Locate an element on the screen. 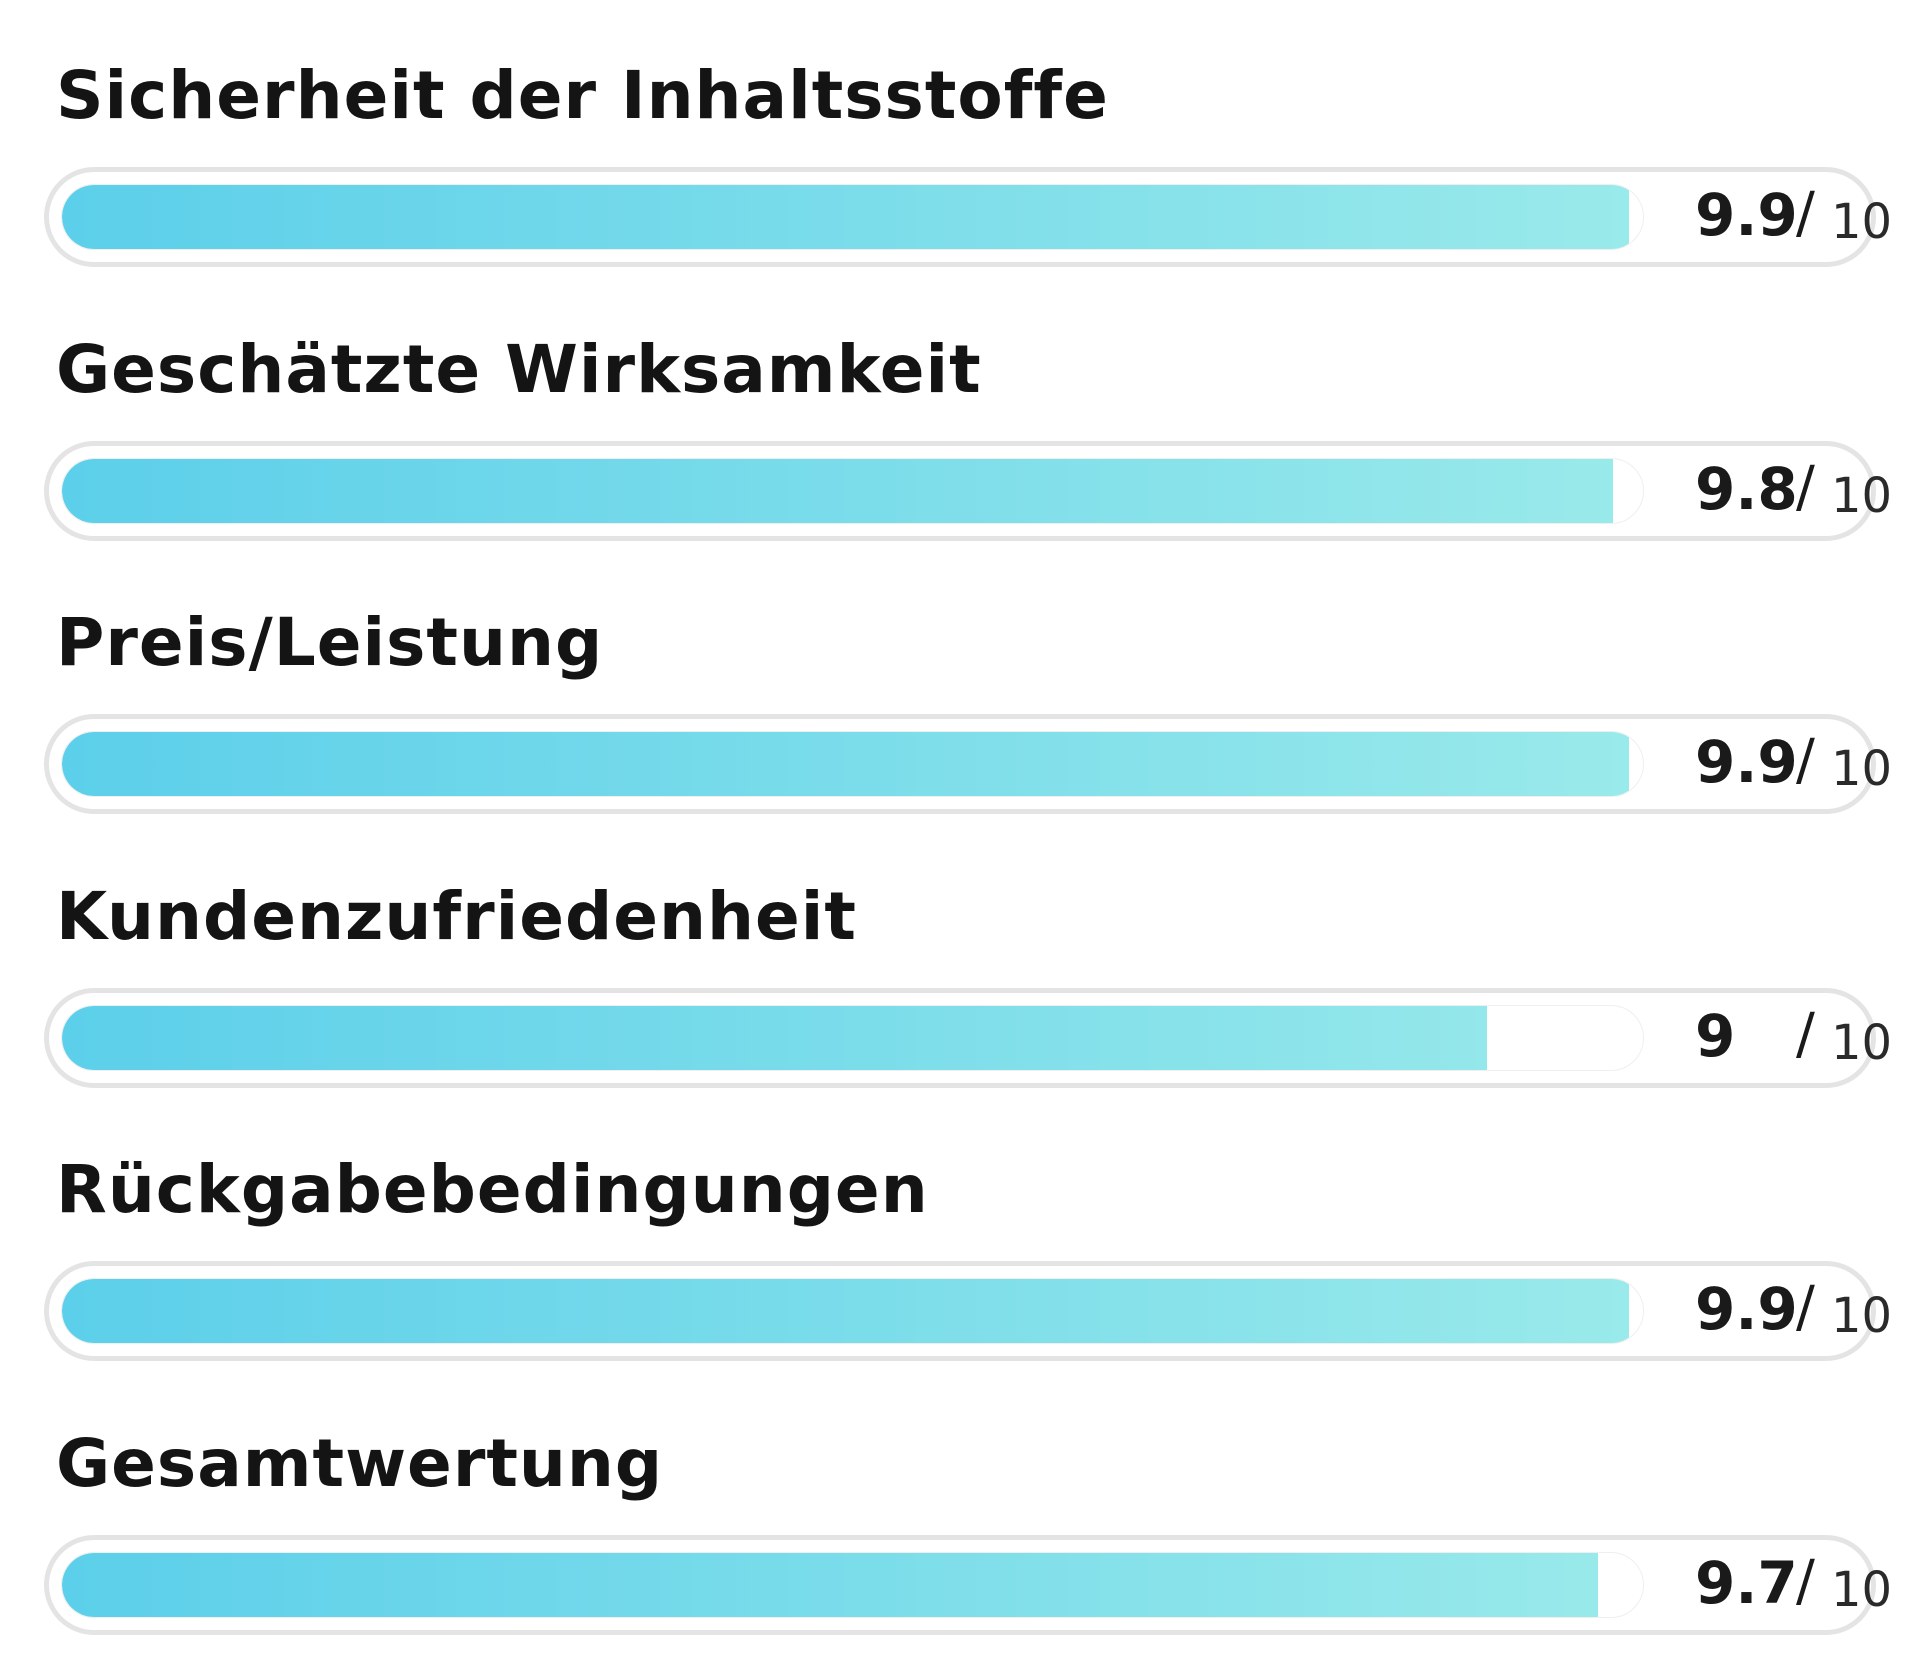  rating-track: 9 / 10 is located at coordinates (968, 1037).